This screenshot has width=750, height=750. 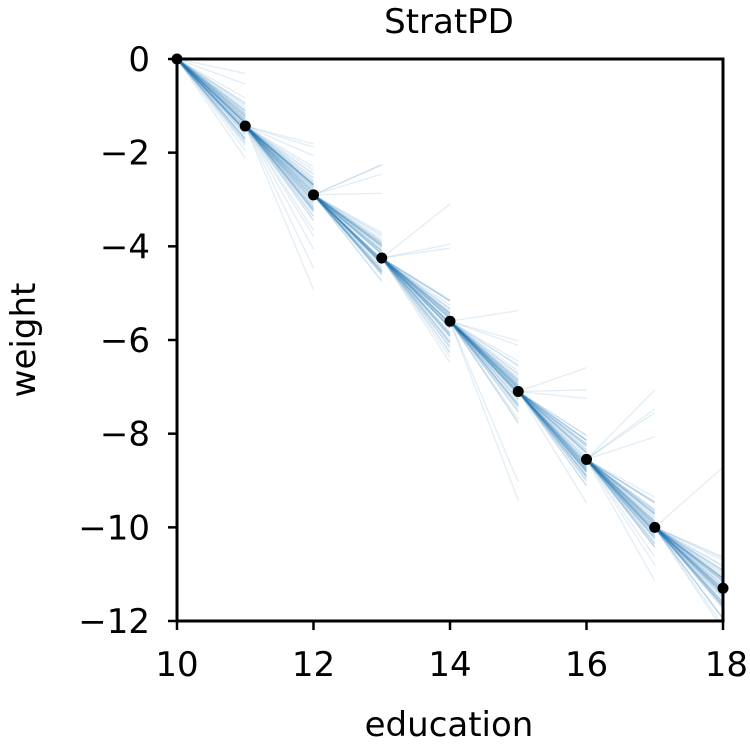 What do you see at coordinates (313, 195) in the screenshot?
I see `data-point` at bounding box center [313, 195].